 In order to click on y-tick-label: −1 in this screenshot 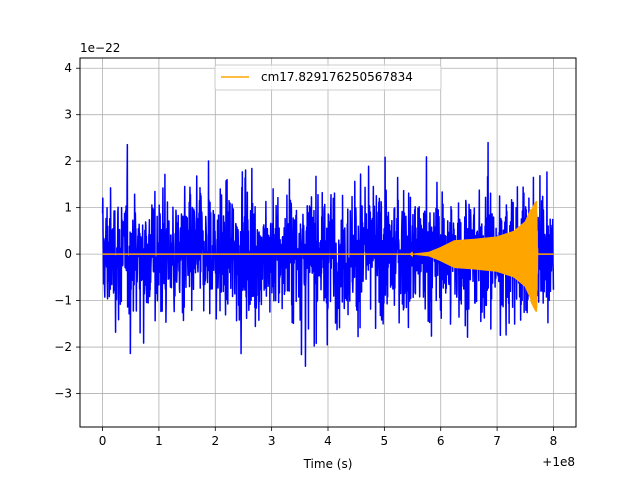, I will do `click(63, 301)`.